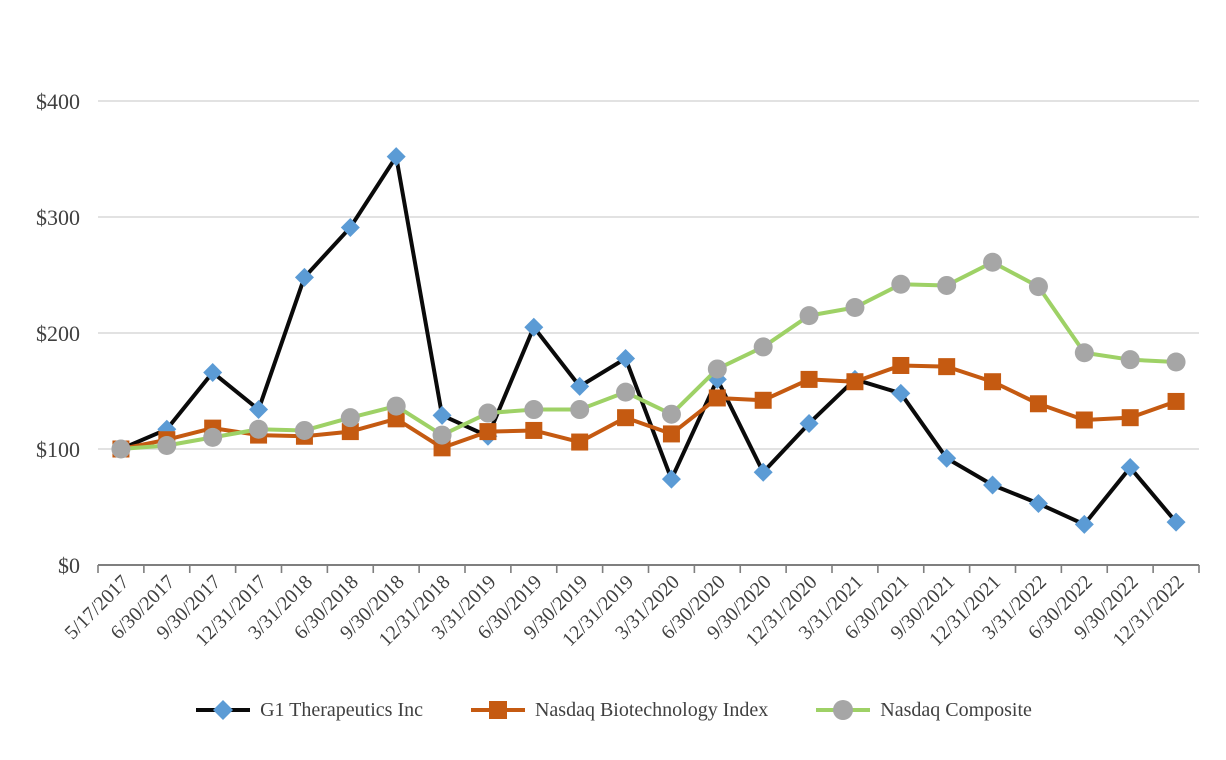 The image size is (1226, 760). I want to click on y-axis-label: $0, so click(69, 565).